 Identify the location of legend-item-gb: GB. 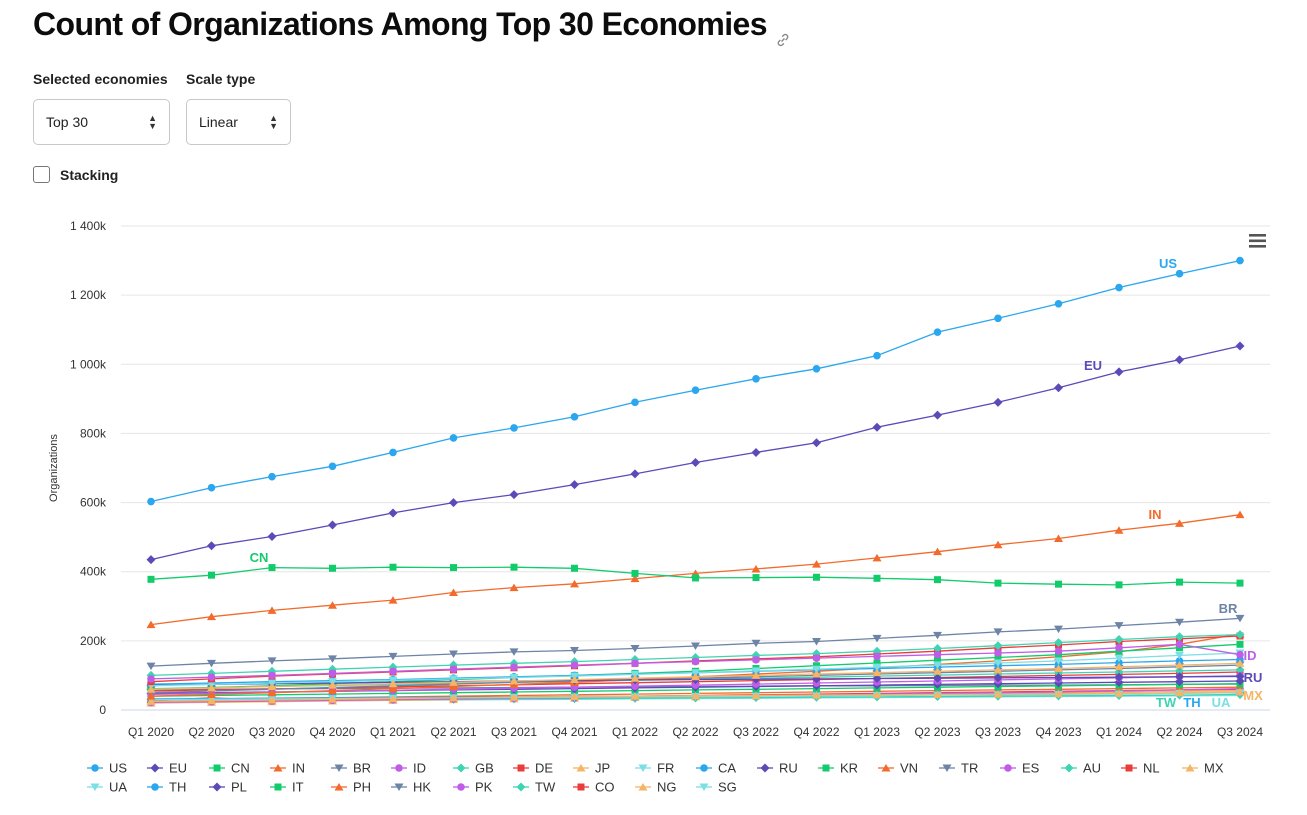
(473, 768).